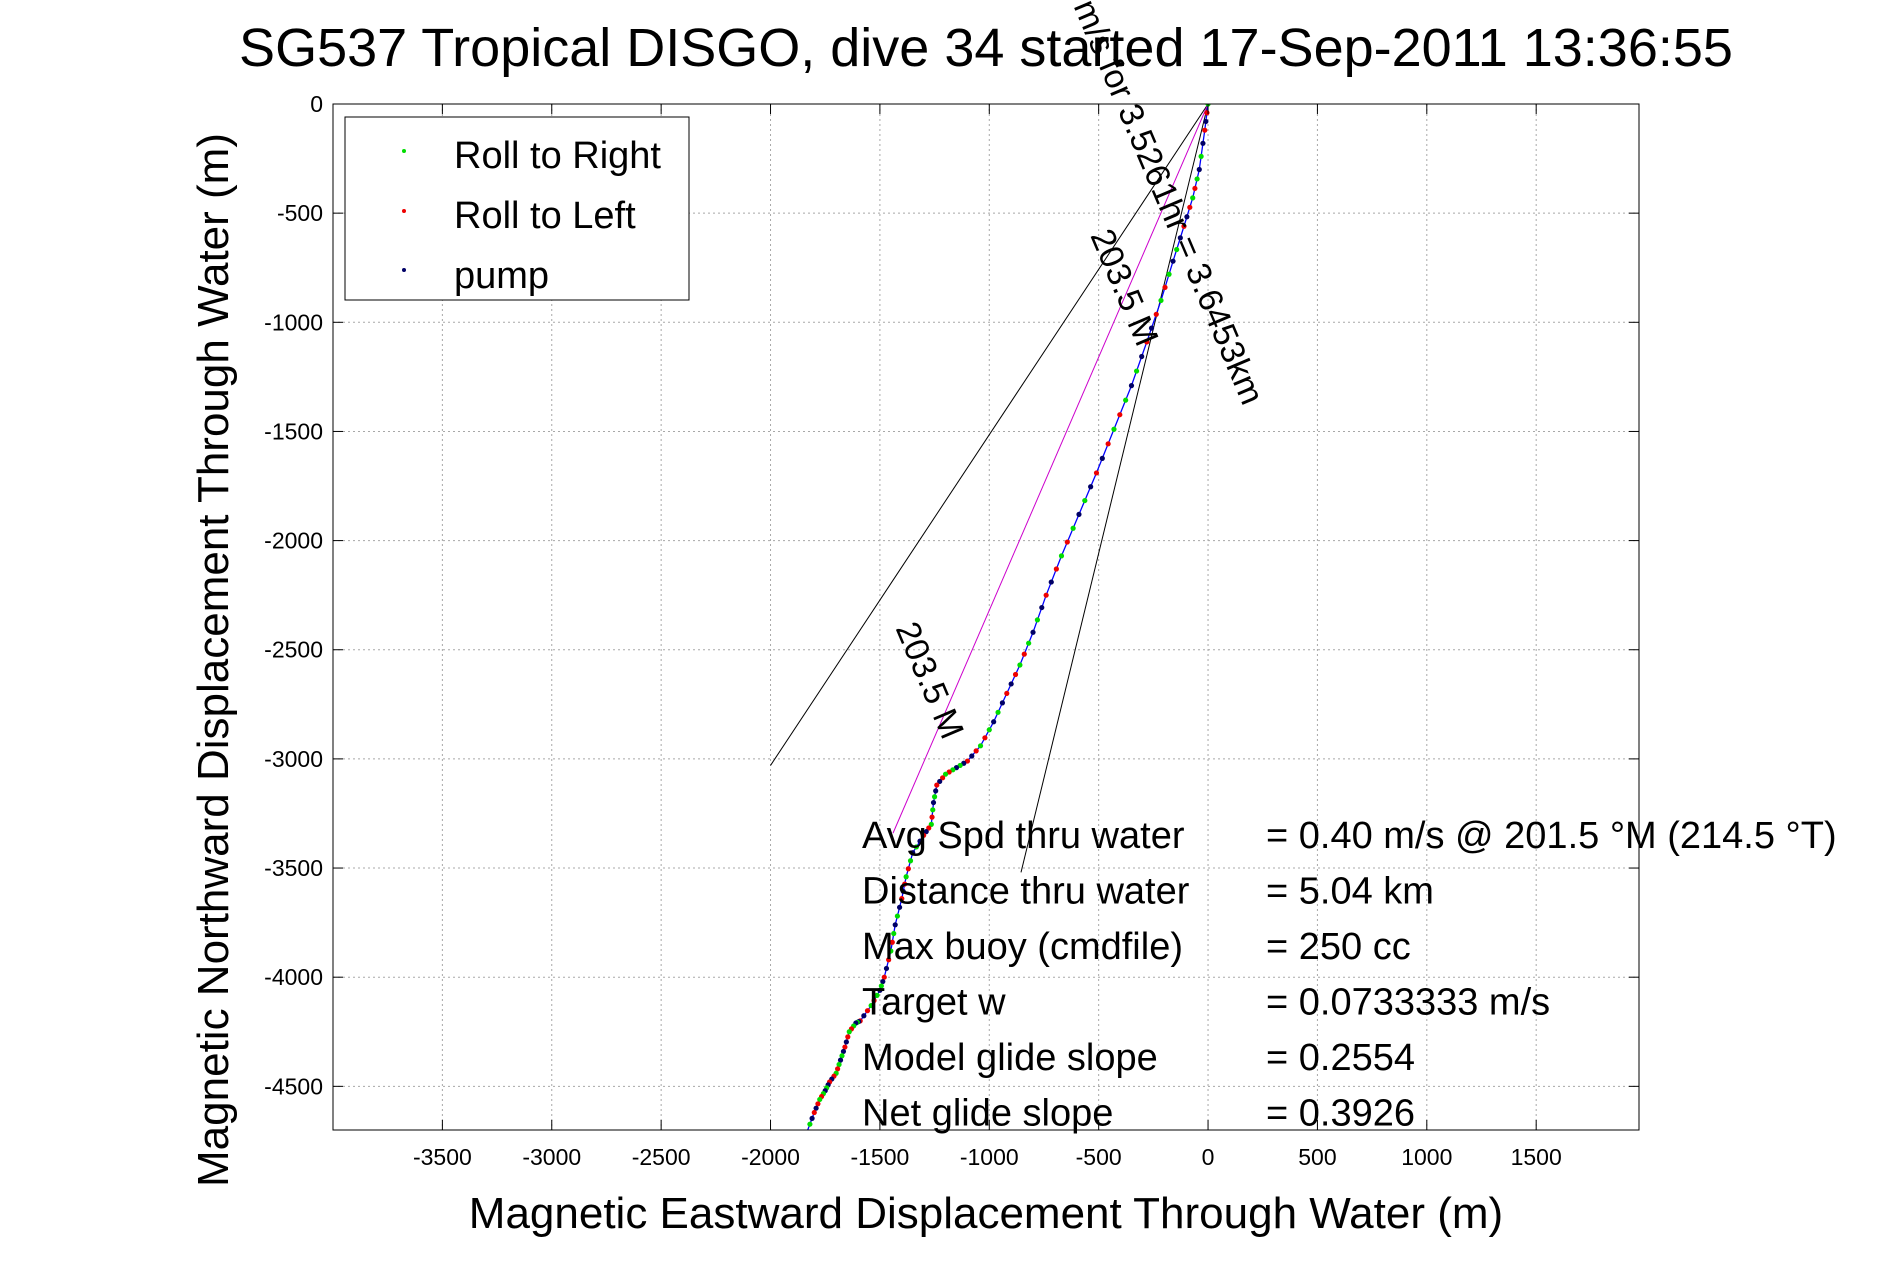  What do you see at coordinates (929, 680) in the screenshot?
I see `rotated-annotation-3: 203.5 M` at bounding box center [929, 680].